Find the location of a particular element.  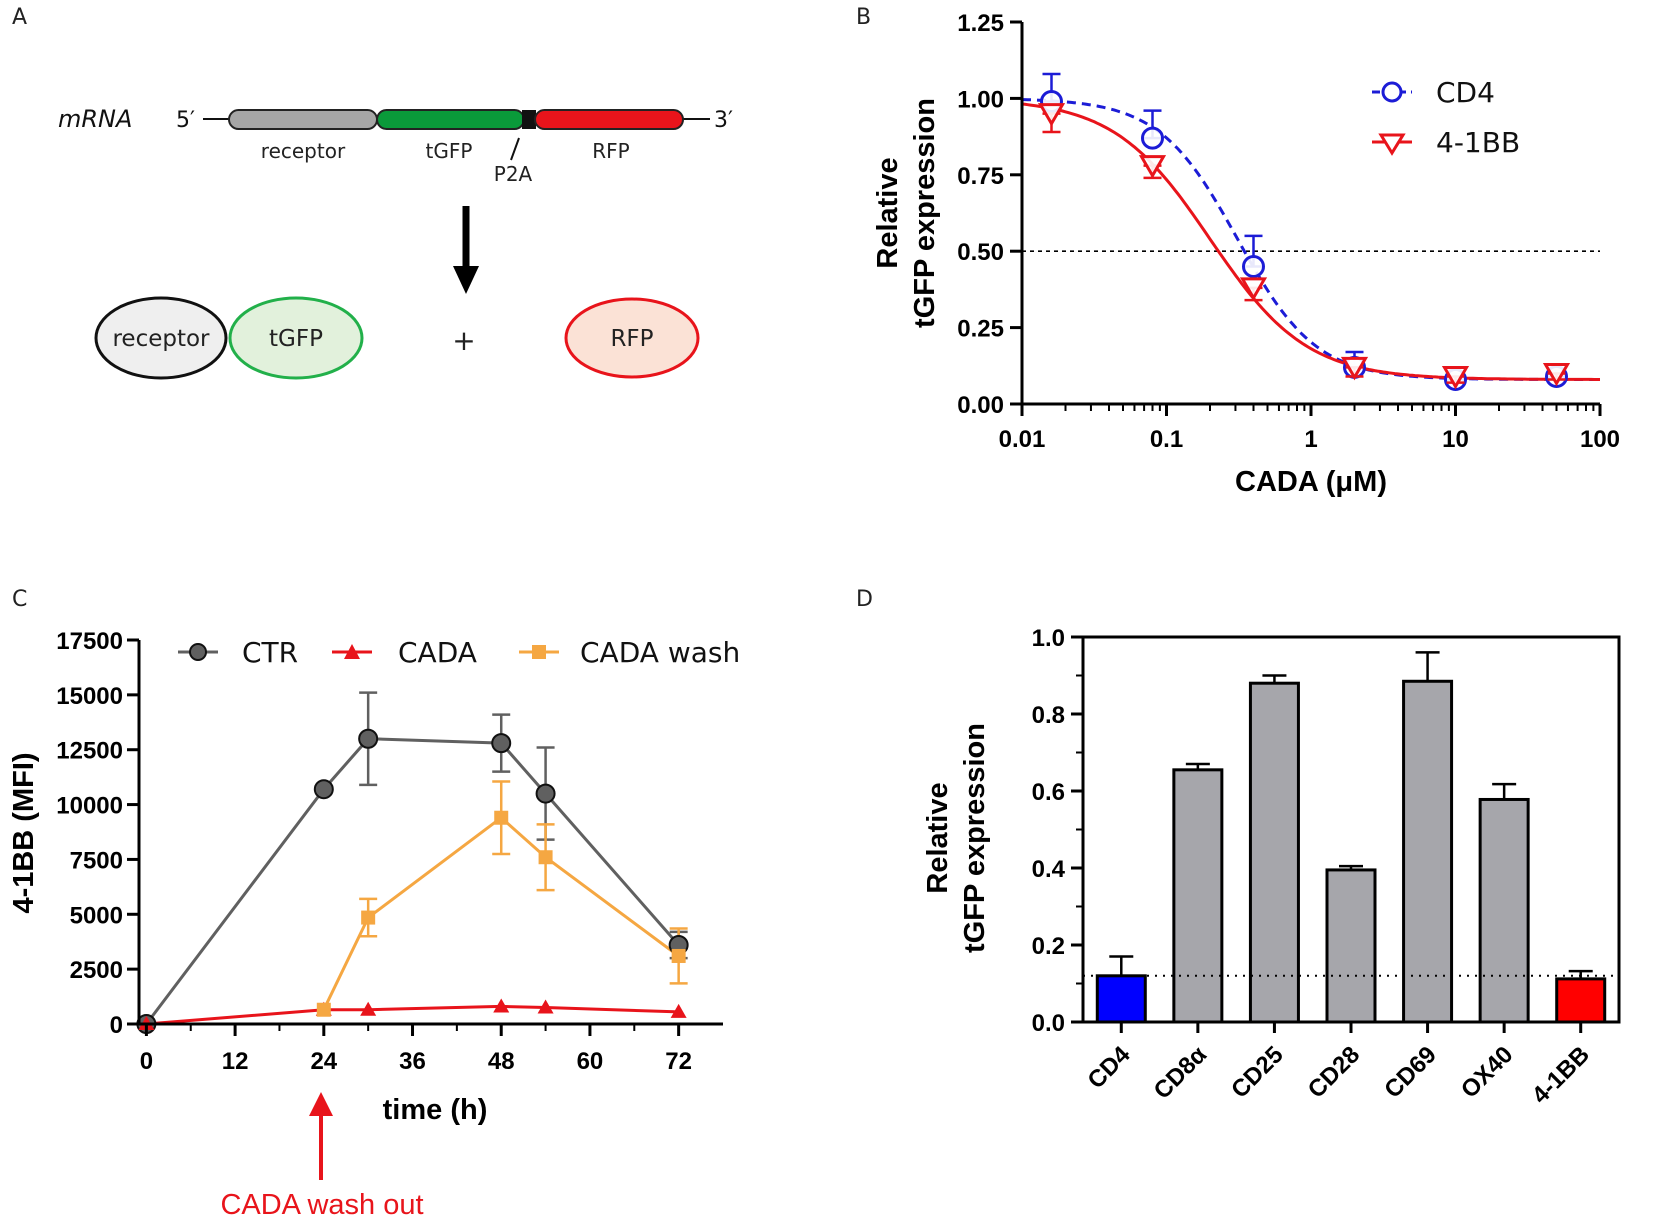

wash-out-label: CADA wash out is located at coordinates (321, 1205).